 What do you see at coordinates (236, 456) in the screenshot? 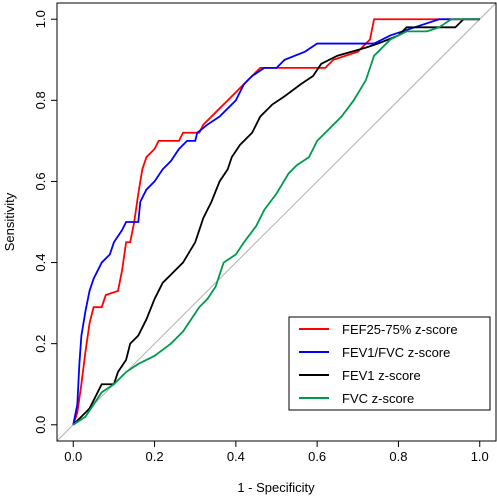
I see `x-tick-label: 0.4` at bounding box center [236, 456].